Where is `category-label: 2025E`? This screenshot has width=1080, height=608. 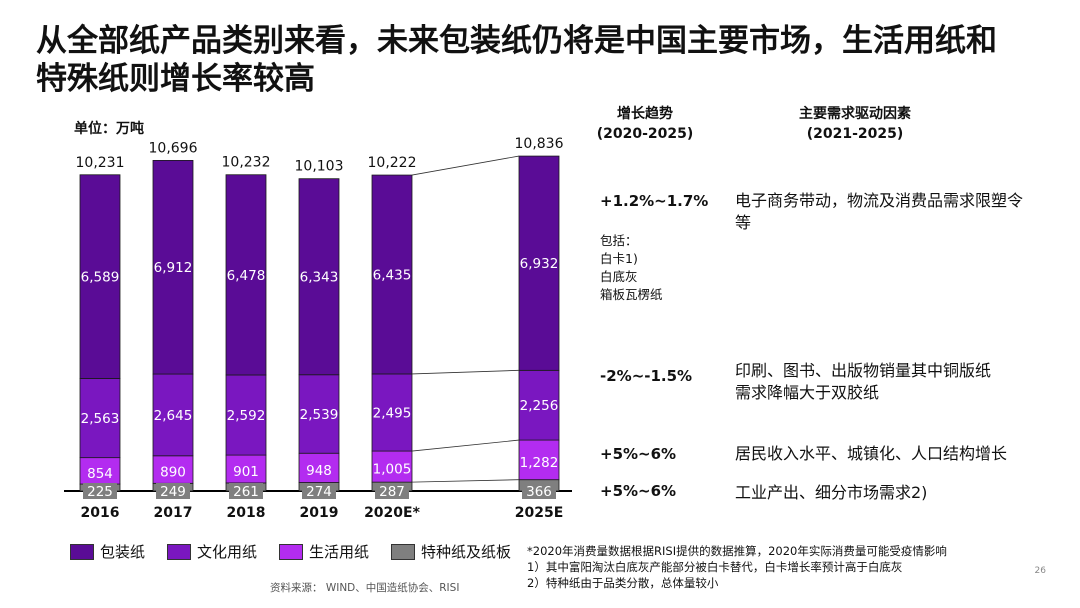 category-label: 2025E is located at coordinates (539, 513).